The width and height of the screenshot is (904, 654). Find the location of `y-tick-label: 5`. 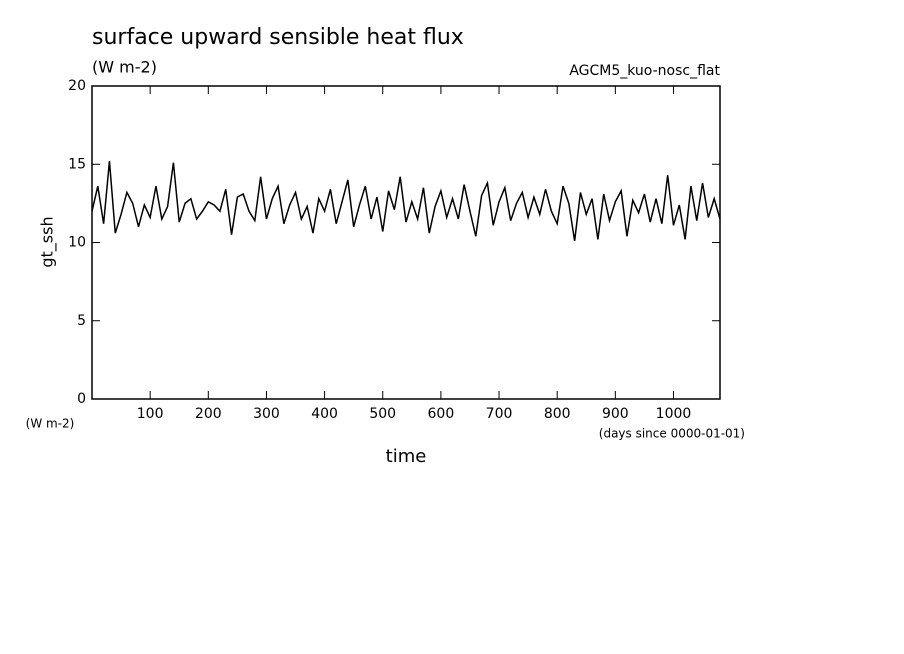

y-tick-label: 5 is located at coordinates (81, 321).